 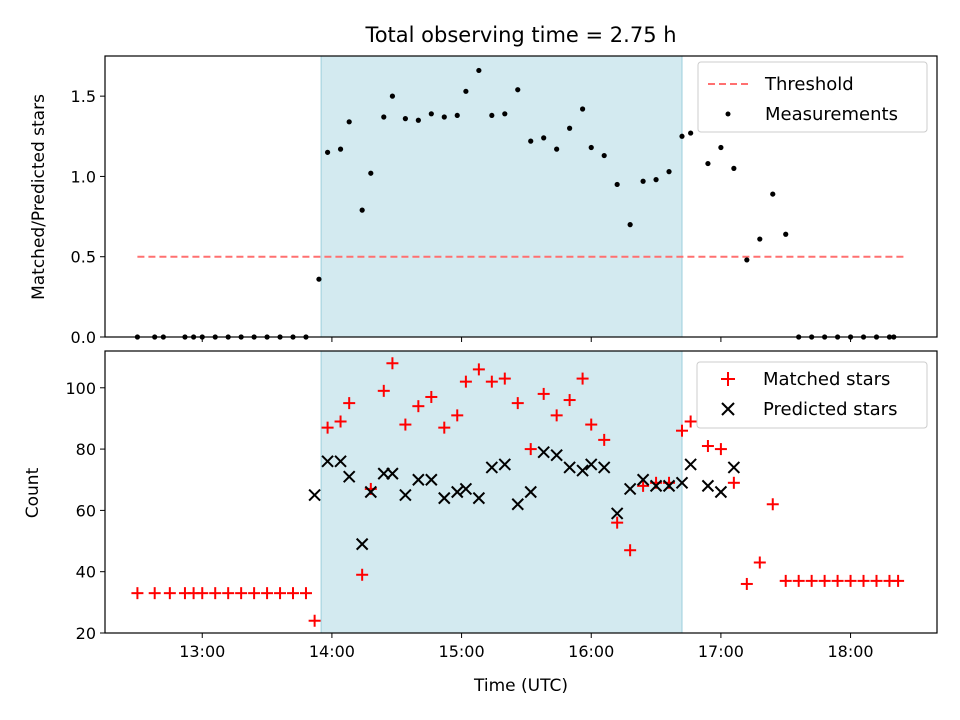 I want to click on y-tick-label: 1.0, so click(x=83, y=176).